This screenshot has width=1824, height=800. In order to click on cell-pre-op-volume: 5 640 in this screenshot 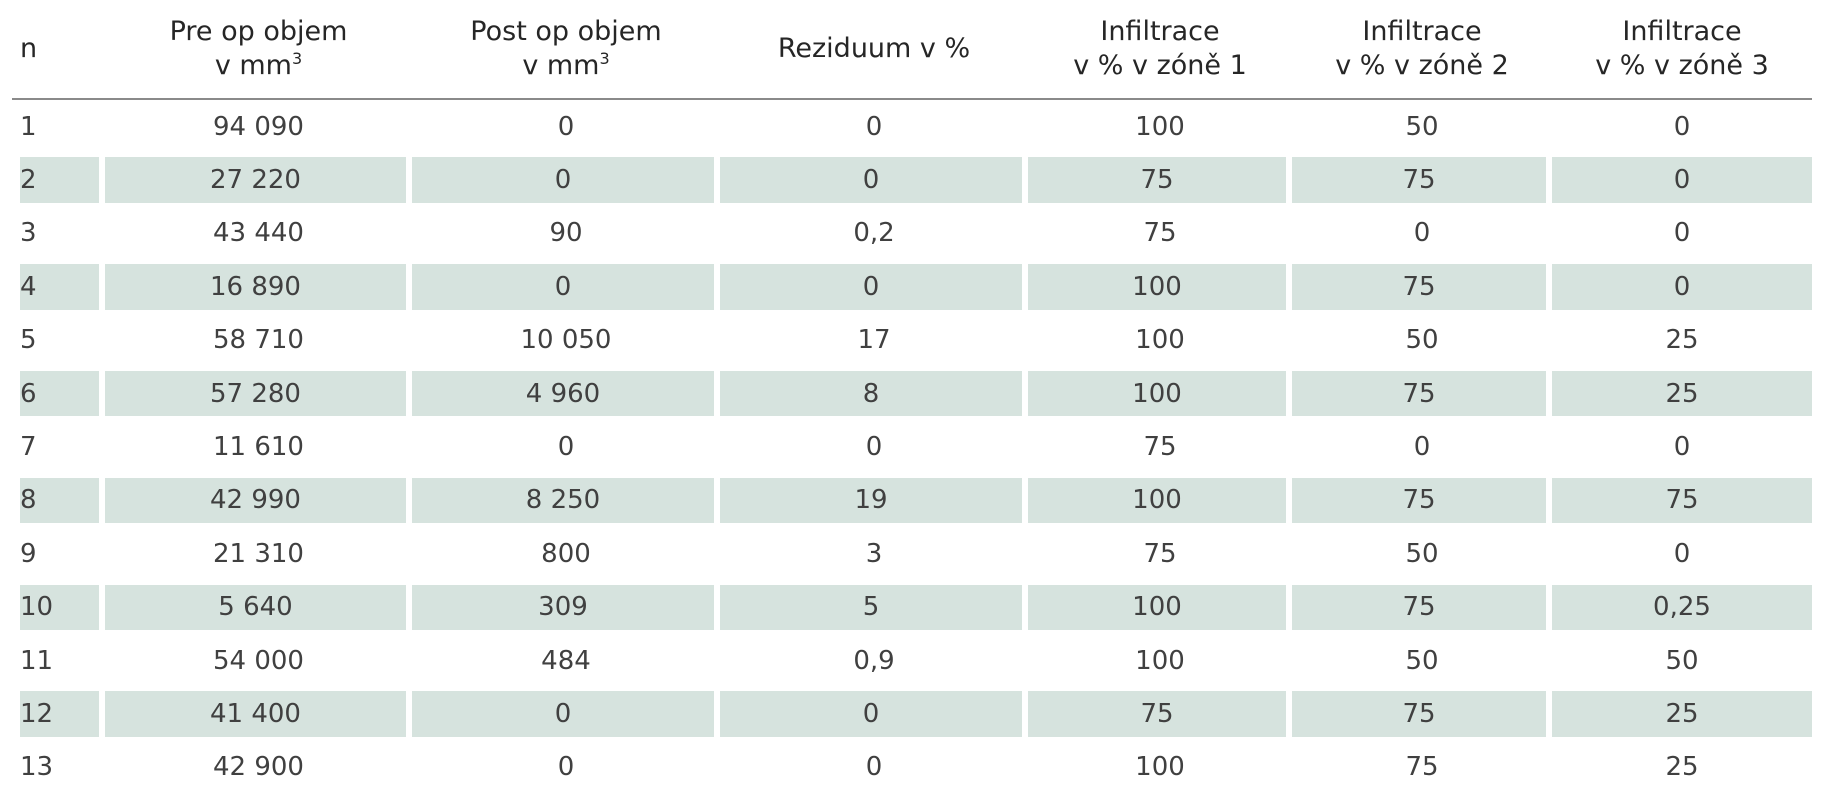, I will do `click(258, 607)`.